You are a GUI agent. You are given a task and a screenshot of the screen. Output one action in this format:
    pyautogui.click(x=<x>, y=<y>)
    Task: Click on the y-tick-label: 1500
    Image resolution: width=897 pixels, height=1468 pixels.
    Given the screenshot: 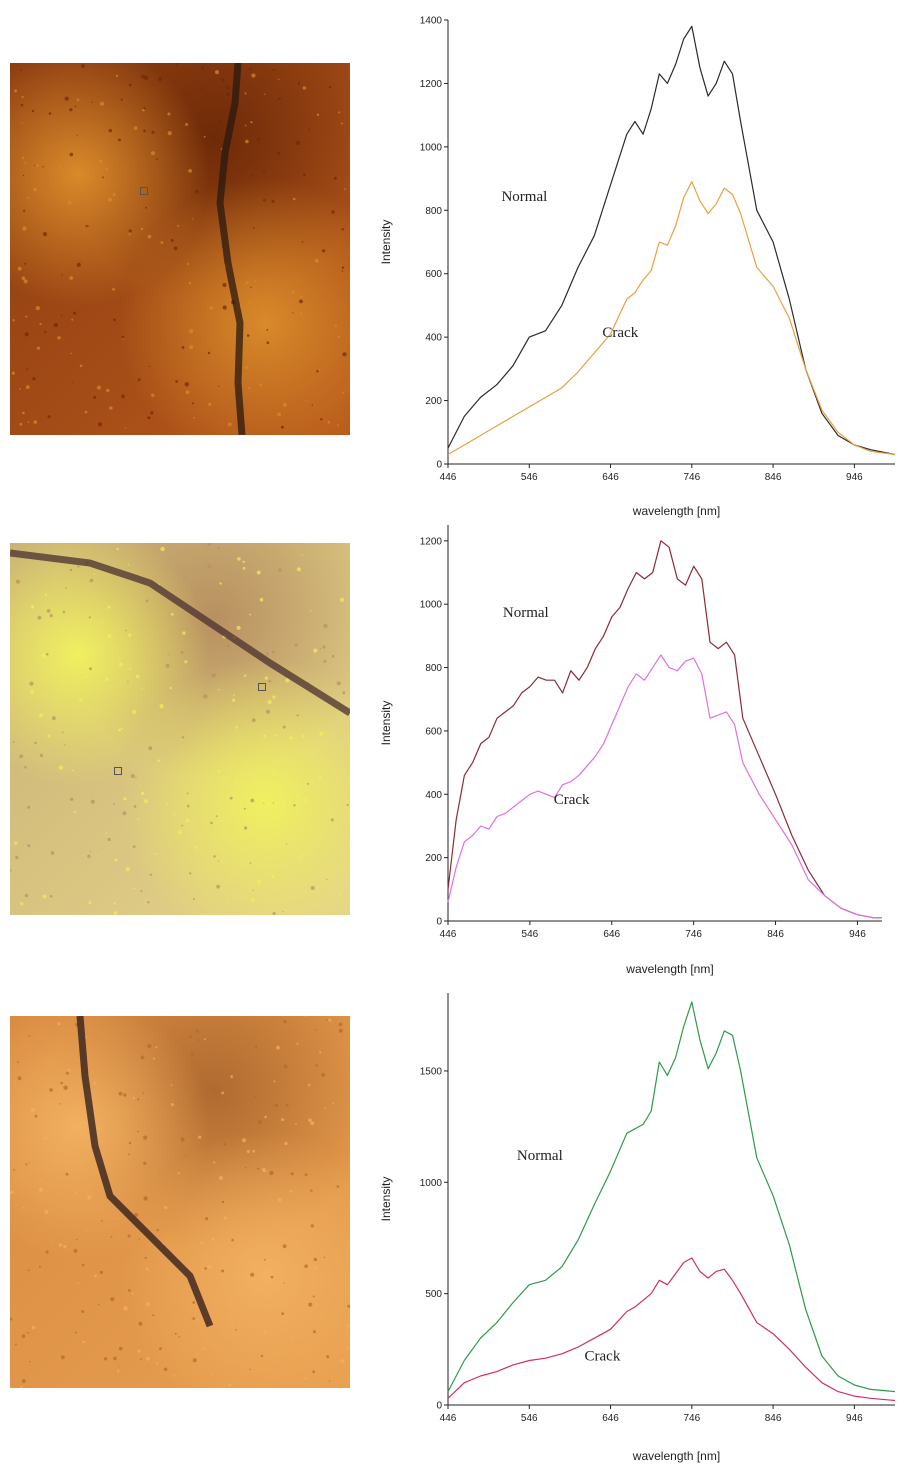 What is the action you would take?
    pyautogui.click(x=431, y=1071)
    